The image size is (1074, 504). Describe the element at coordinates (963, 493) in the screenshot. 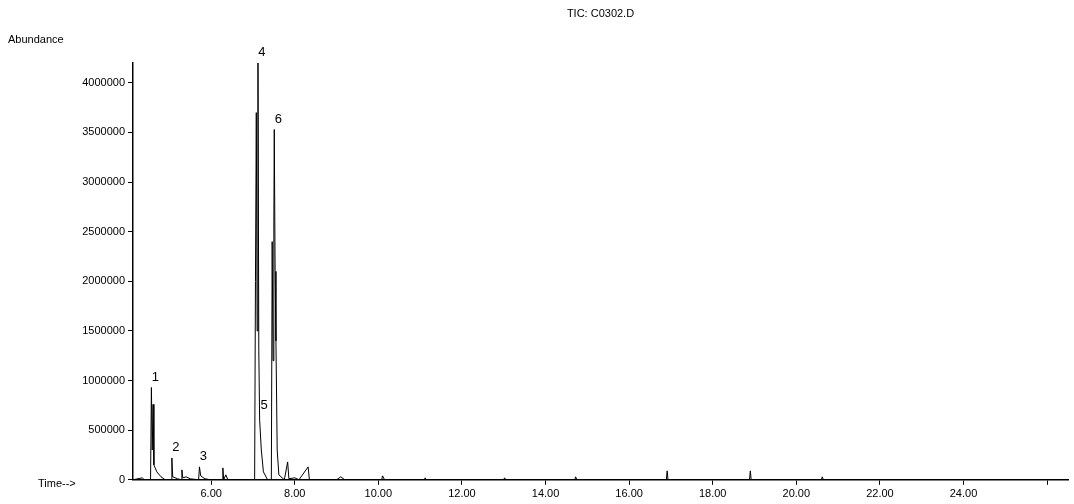

I see `x-tick-label: 24.00` at that location.